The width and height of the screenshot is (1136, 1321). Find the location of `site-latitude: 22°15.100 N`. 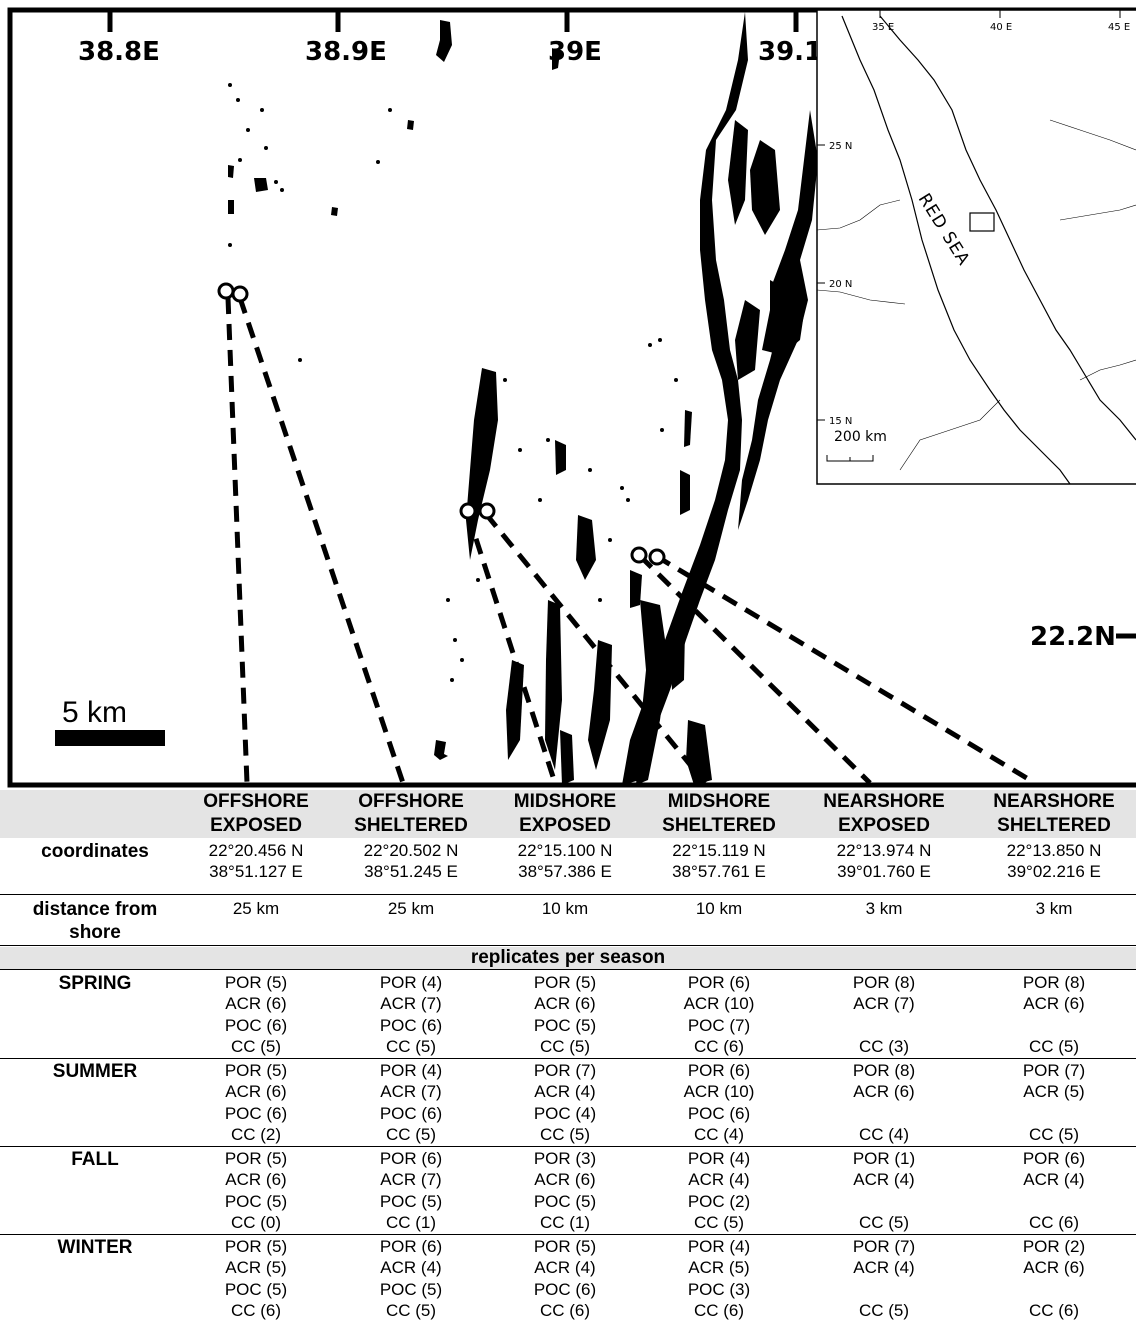

site-latitude: 22°15.100 N is located at coordinates (565, 850).